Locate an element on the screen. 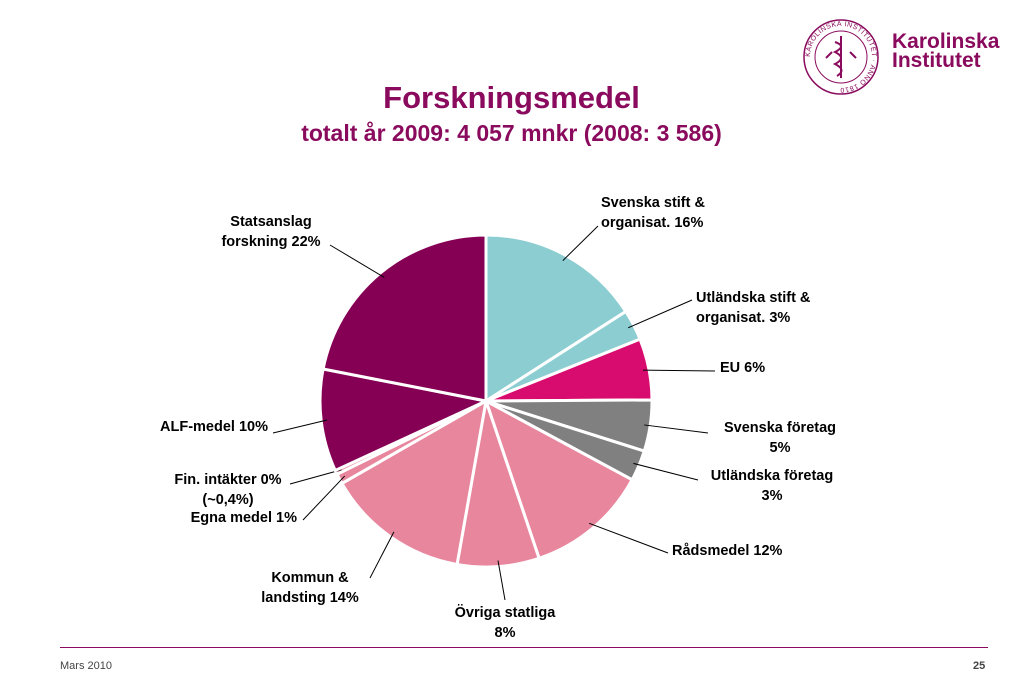  slice-label: Övriga statliga 8% is located at coordinates (506, 622).